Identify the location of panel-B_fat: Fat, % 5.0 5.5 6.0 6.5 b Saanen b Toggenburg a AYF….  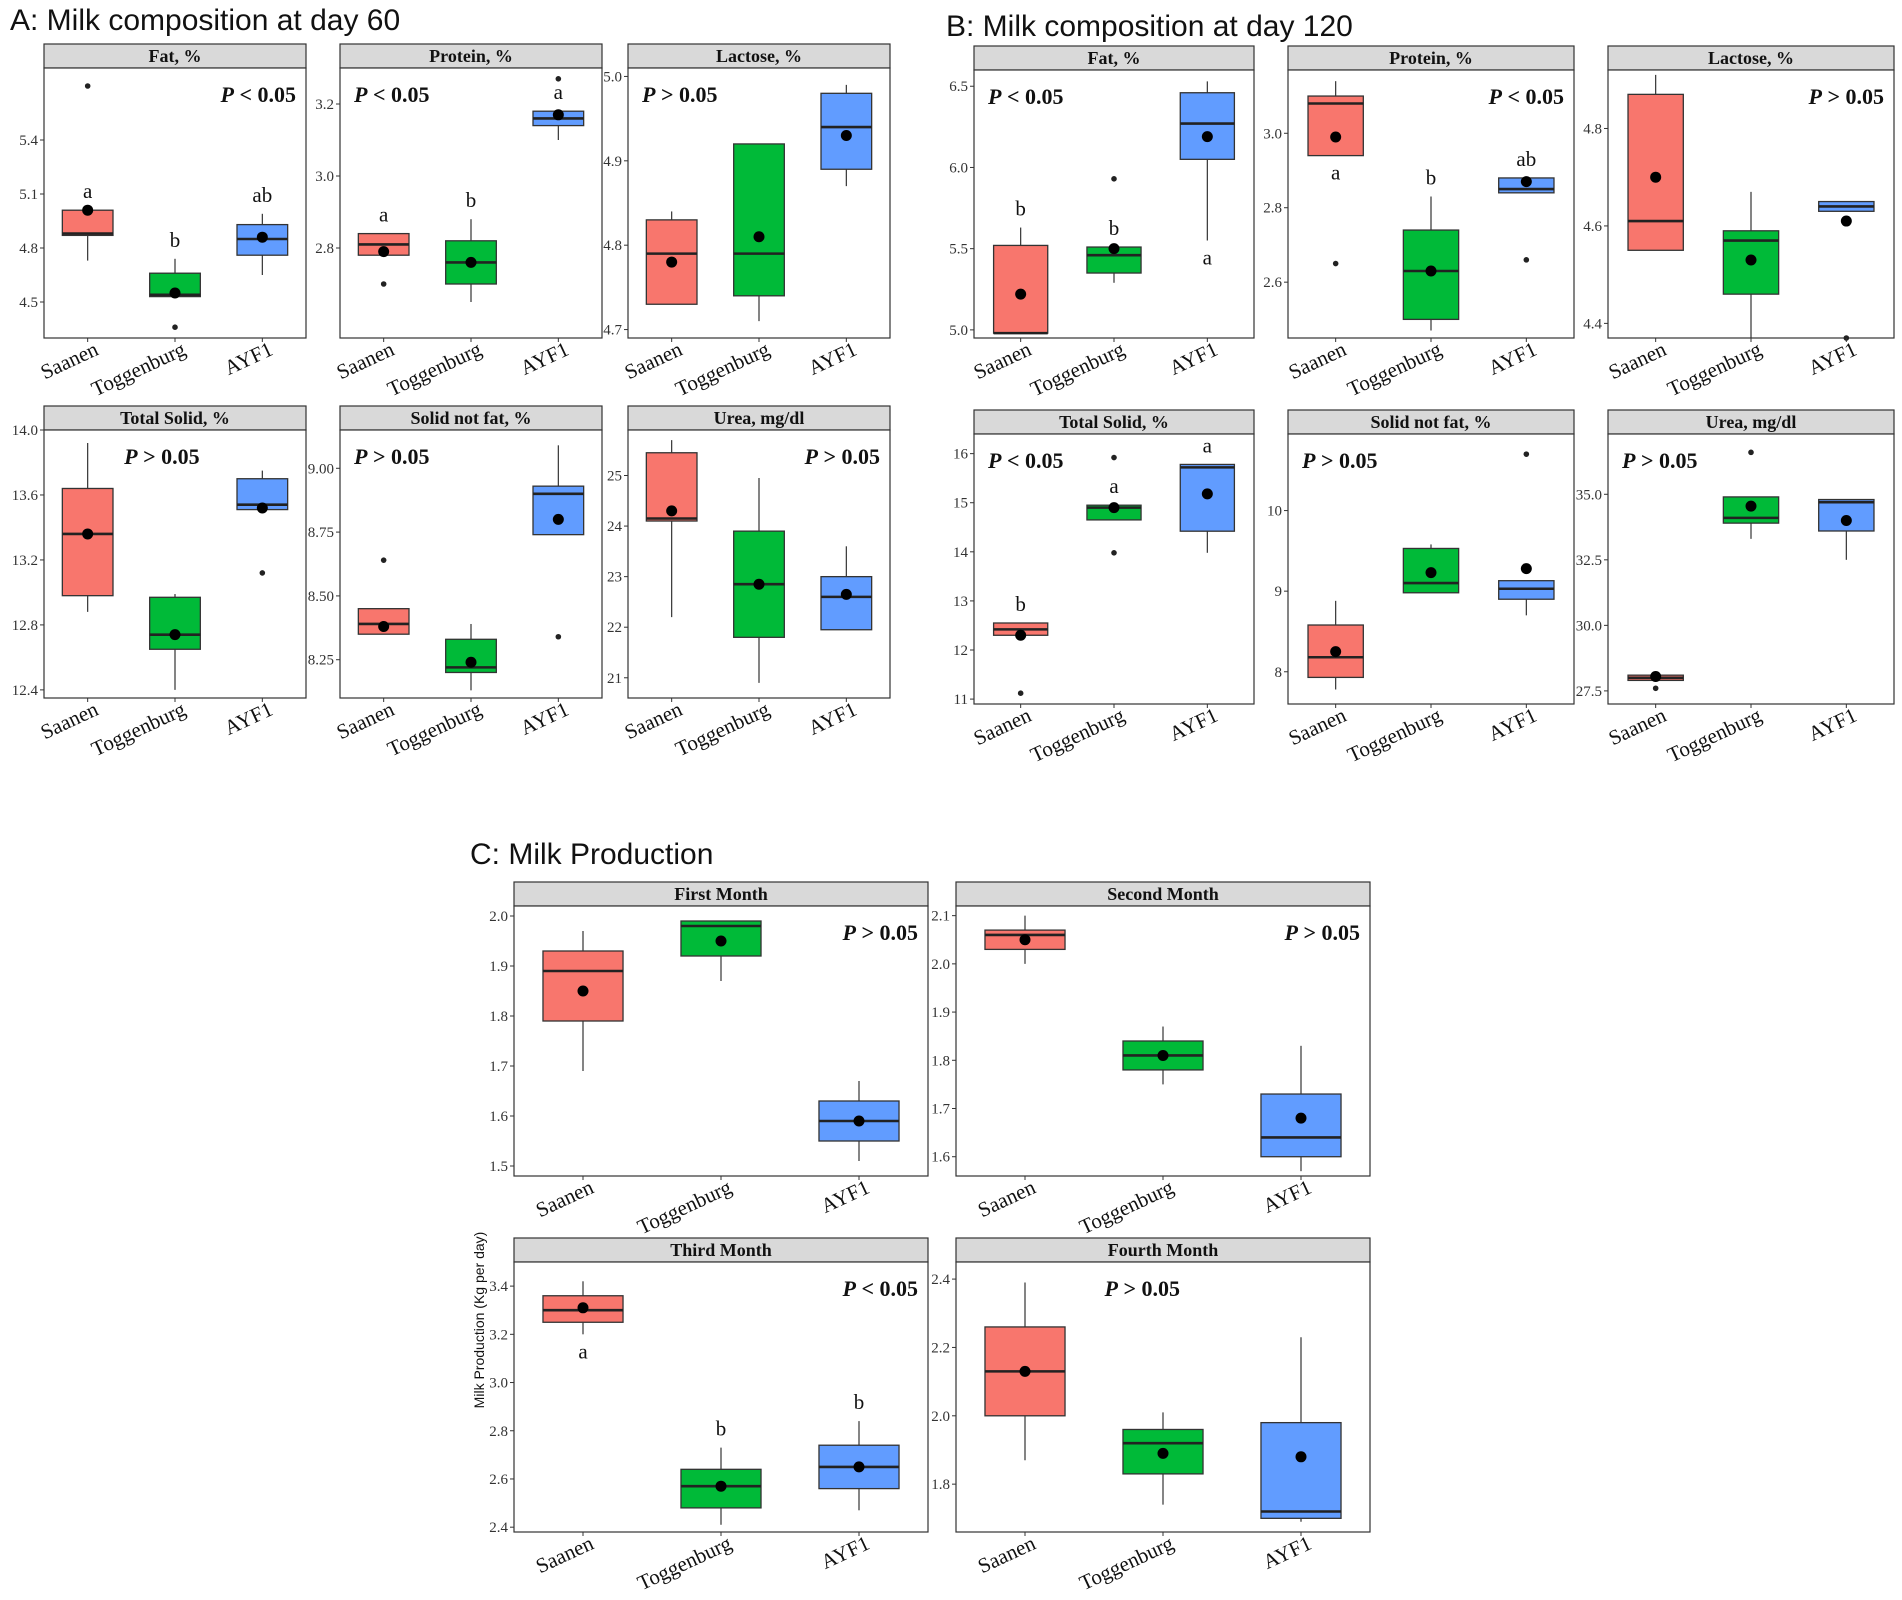
(1102, 223).